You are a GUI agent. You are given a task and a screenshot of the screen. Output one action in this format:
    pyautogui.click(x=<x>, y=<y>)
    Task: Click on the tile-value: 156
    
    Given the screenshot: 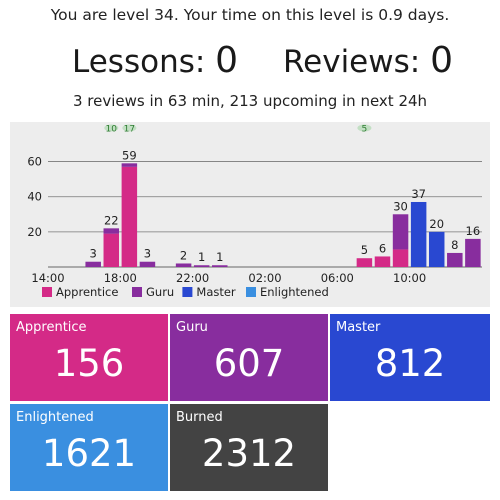 What is the action you would take?
    pyautogui.click(x=89, y=363)
    